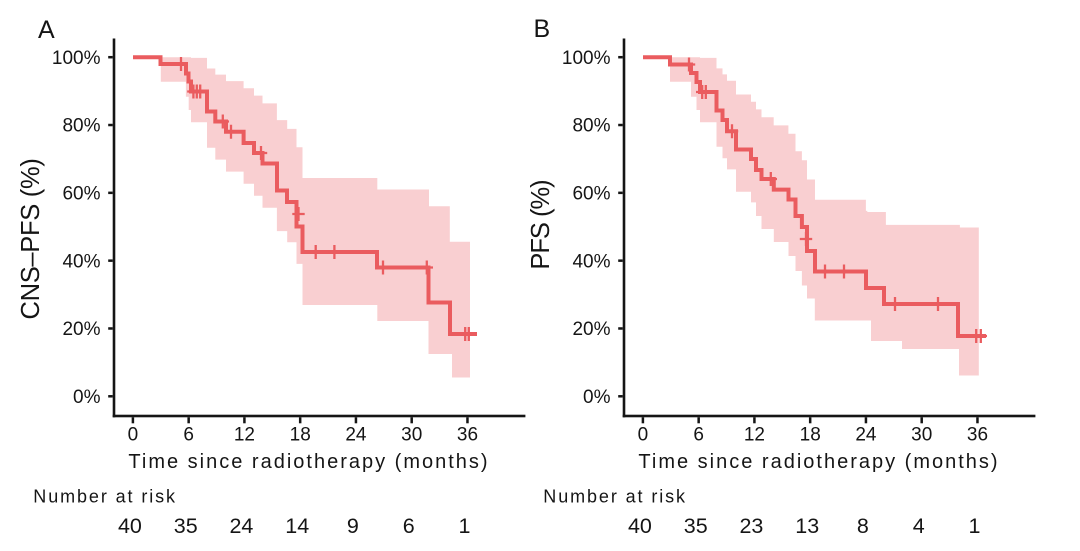  I want to click on svg-text: 4, so click(919, 526).